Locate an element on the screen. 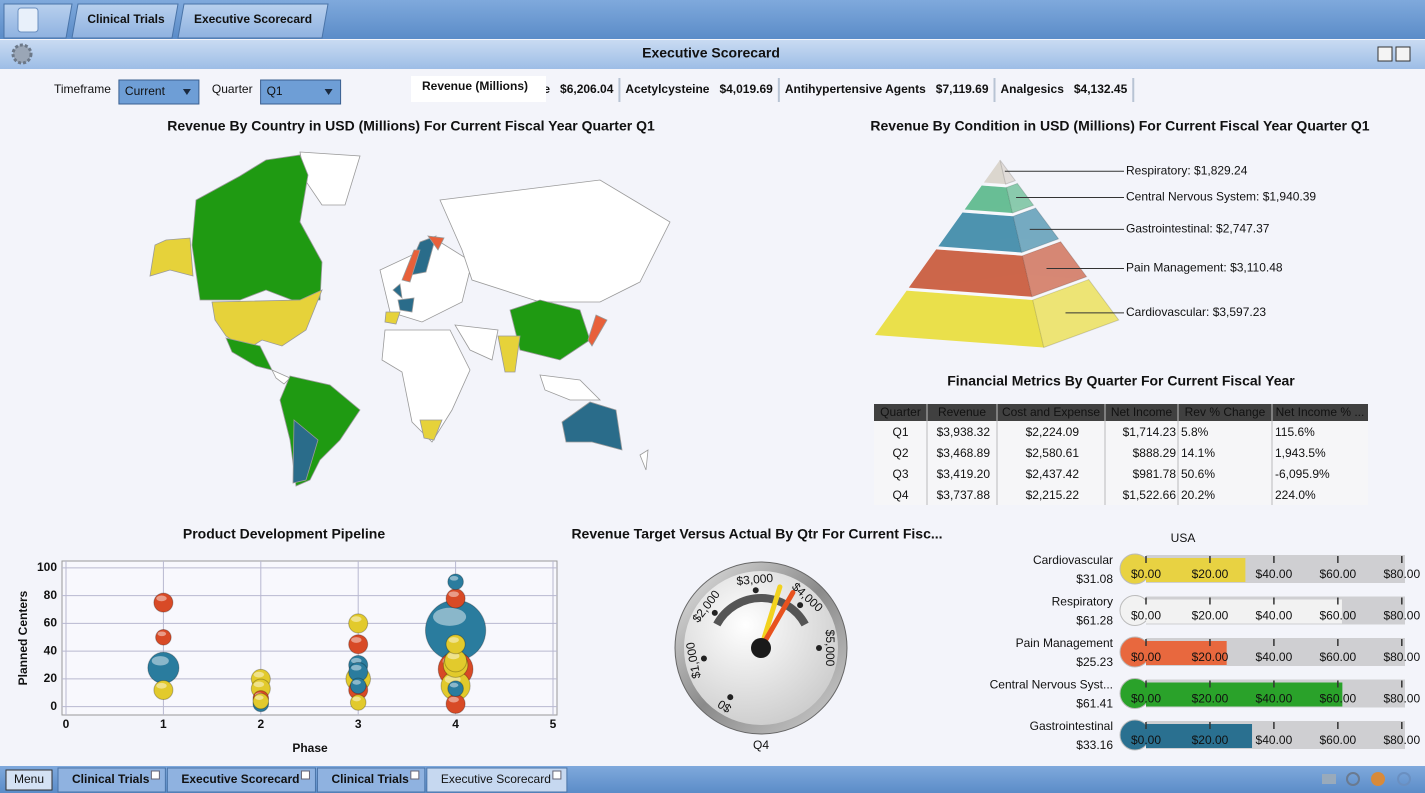 This screenshot has height=793, width=1425. tab-label: Executive Scorecard is located at coordinates (253, 19).